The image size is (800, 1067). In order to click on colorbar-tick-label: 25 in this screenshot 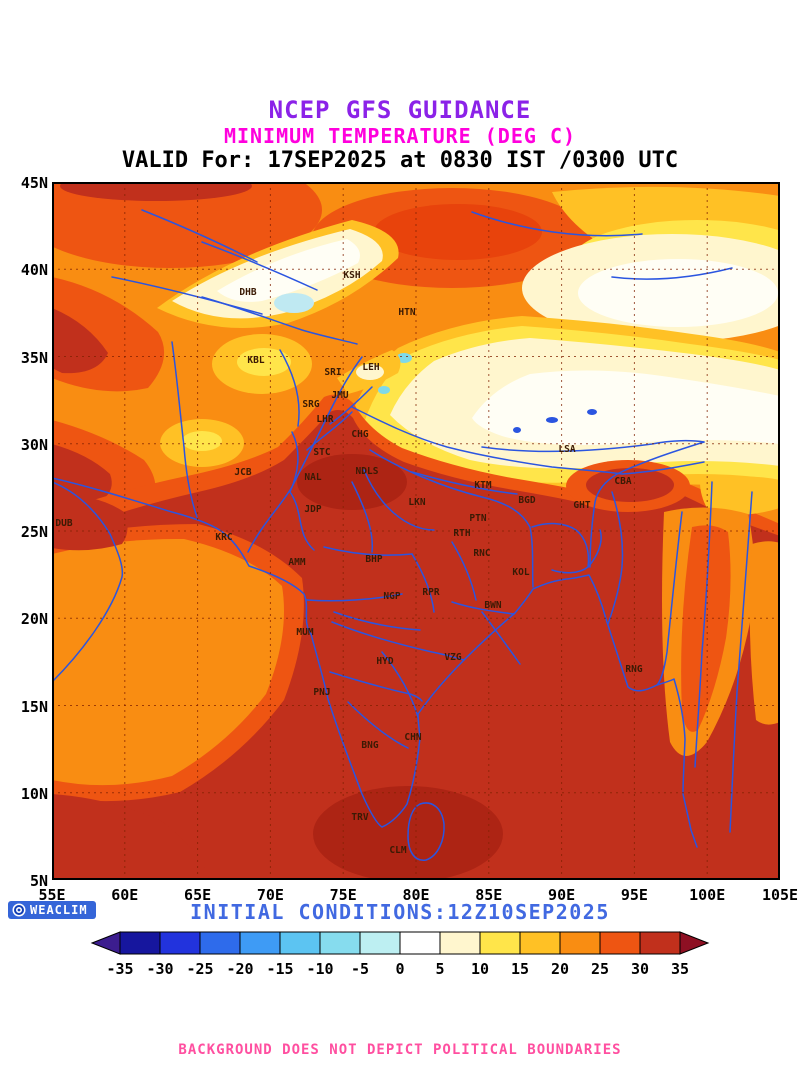, I will do `click(600, 969)`.